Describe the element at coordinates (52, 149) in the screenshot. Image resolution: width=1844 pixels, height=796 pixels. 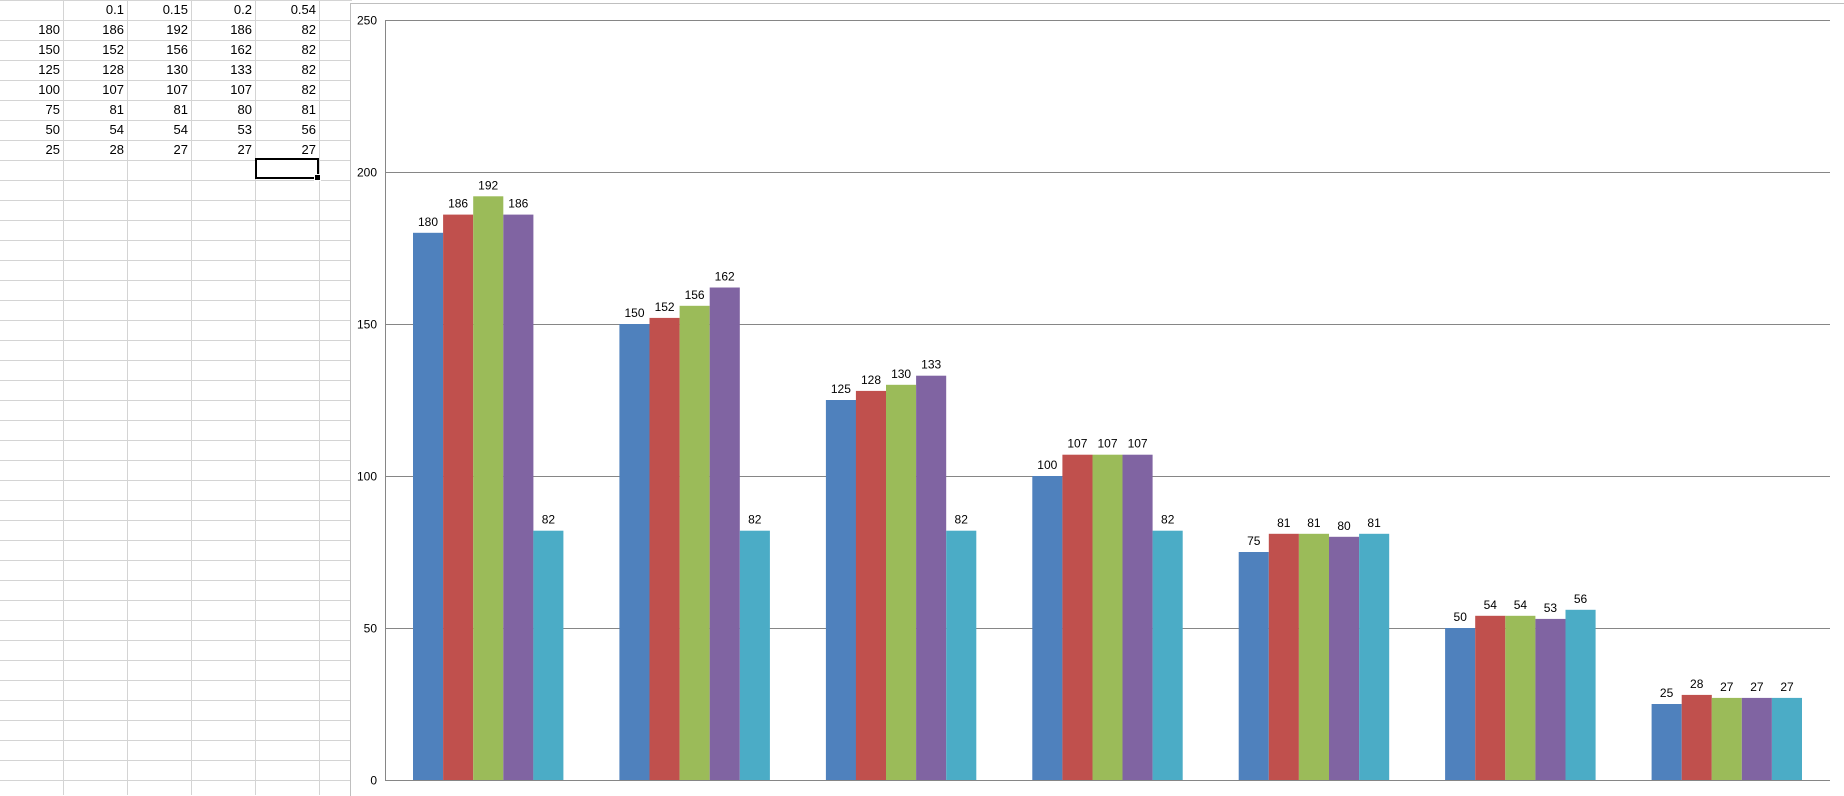
I see `table-cell: 25` at that location.